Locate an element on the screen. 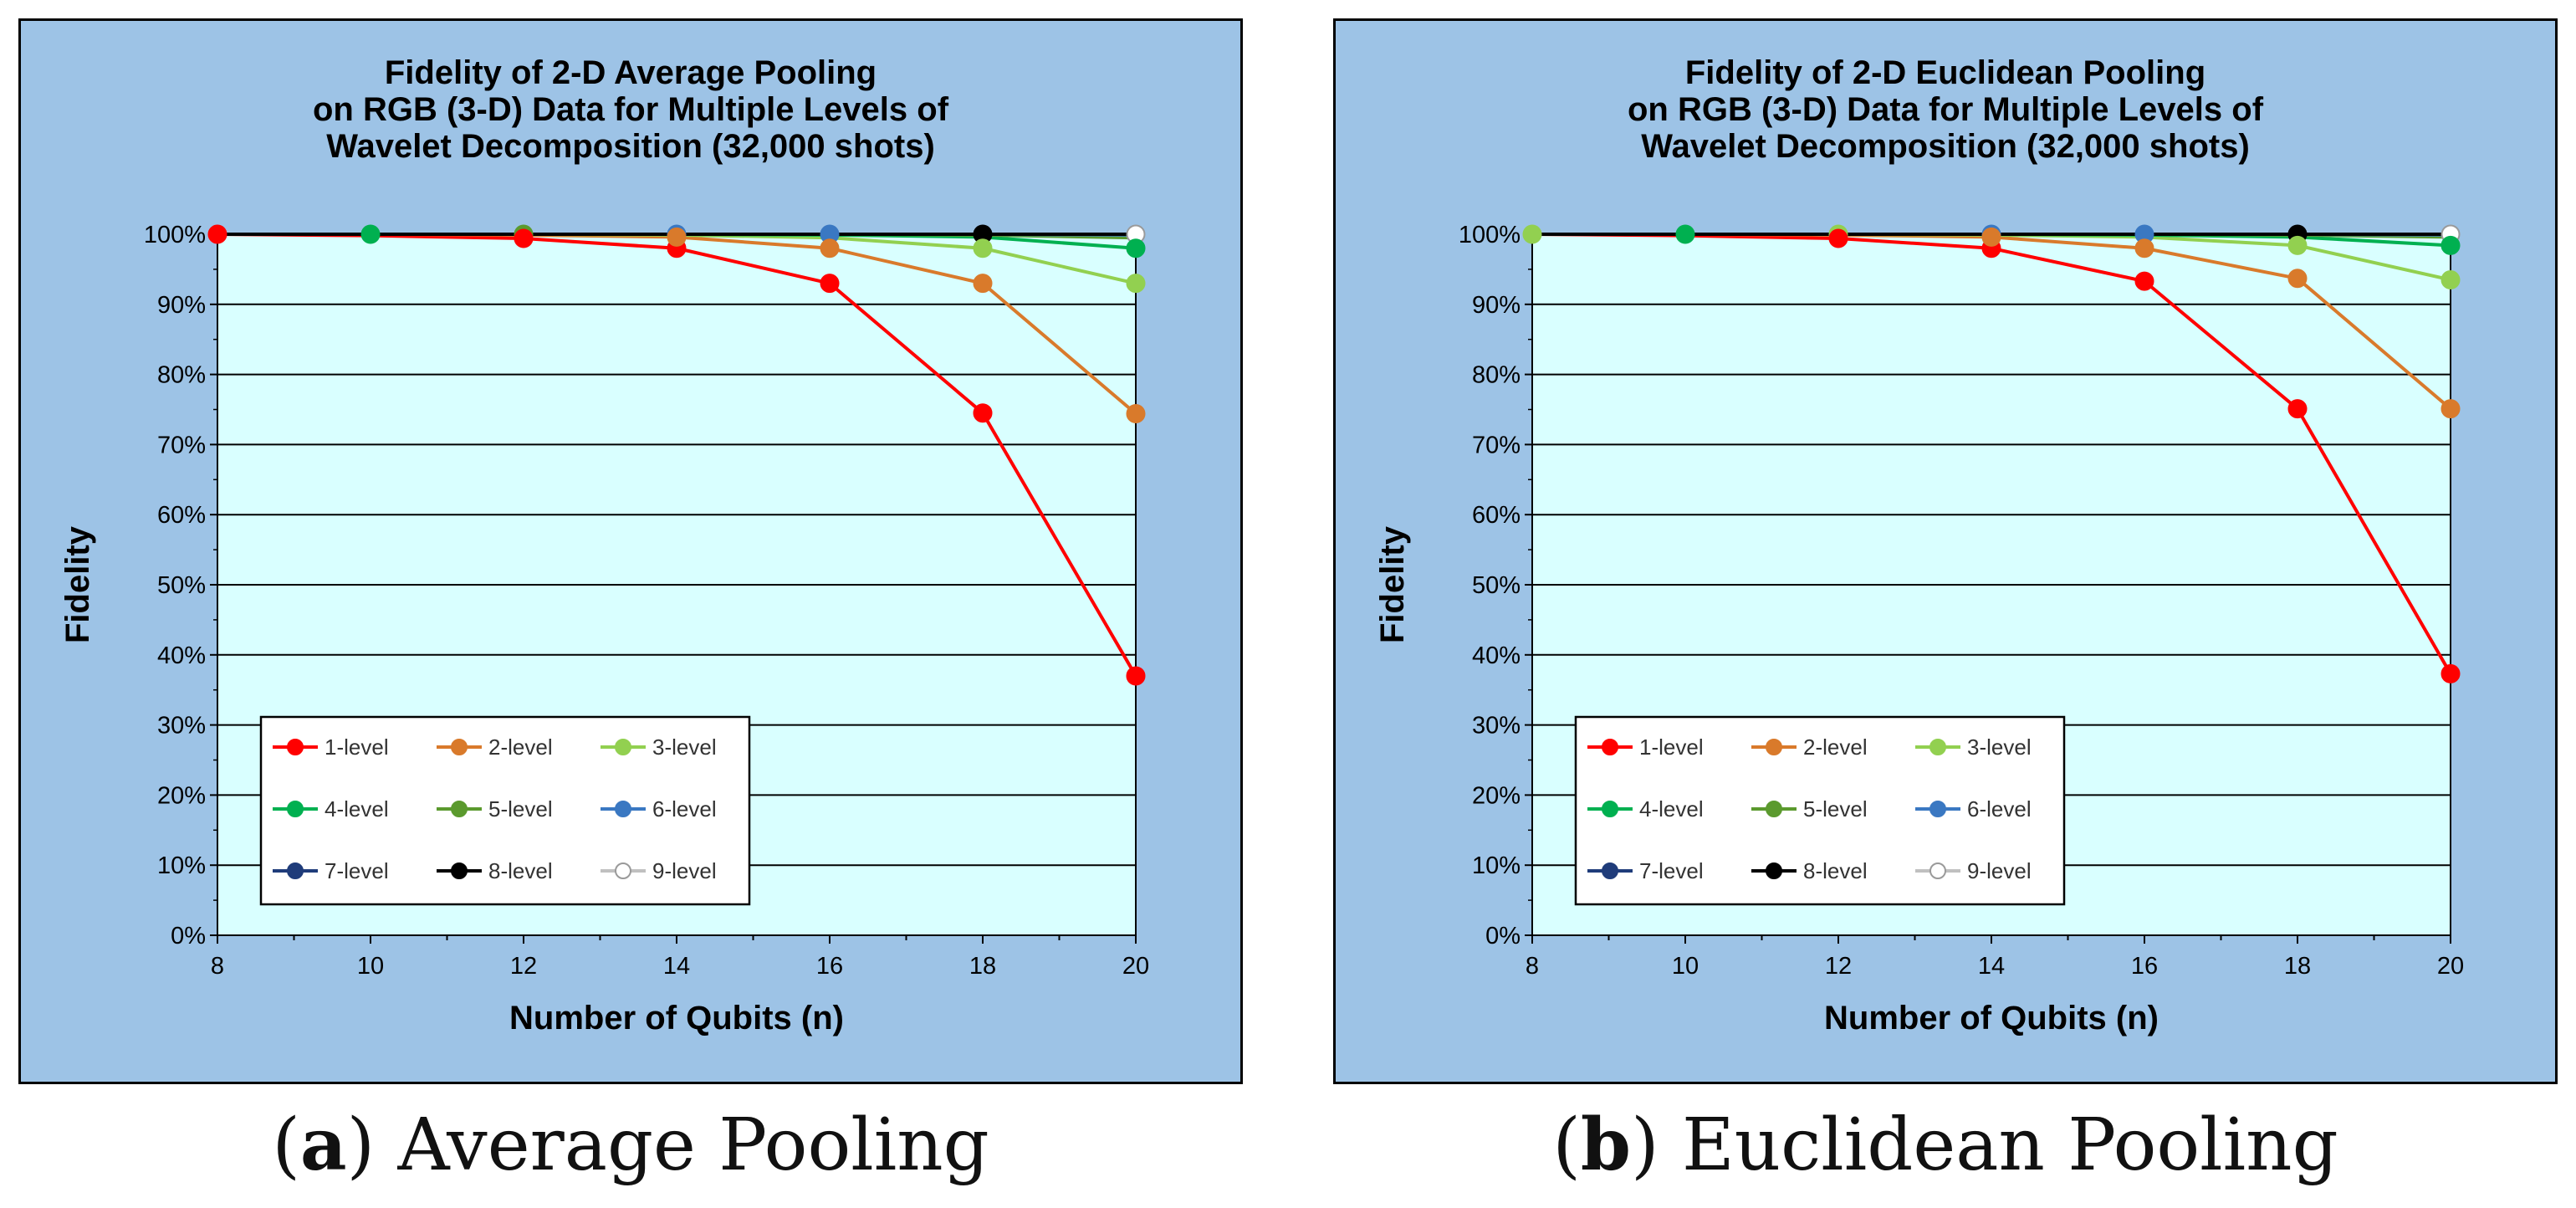 This screenshot has width=2576, height=1208. y-axis-label: Fidelity is located at coordinates (1392, 584).